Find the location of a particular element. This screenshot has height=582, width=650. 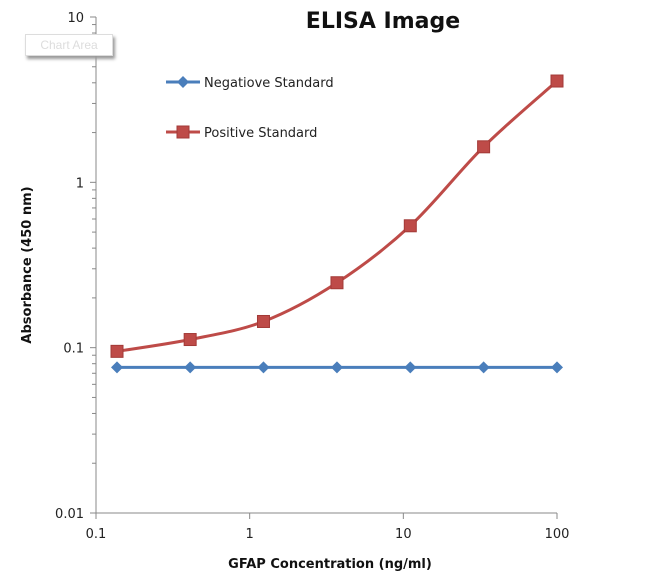

chart-title: ELISA Image is located at coordinates (383, 21).